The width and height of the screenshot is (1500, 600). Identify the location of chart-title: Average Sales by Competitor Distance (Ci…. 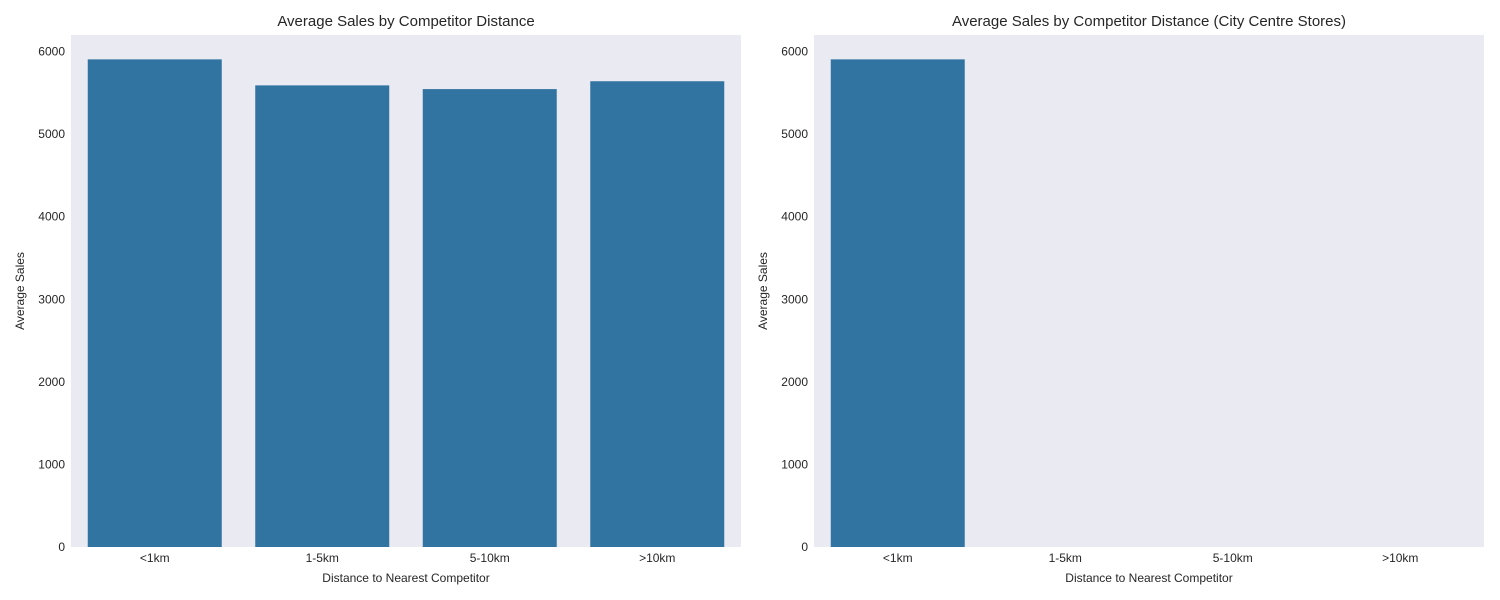
(1149, 21).